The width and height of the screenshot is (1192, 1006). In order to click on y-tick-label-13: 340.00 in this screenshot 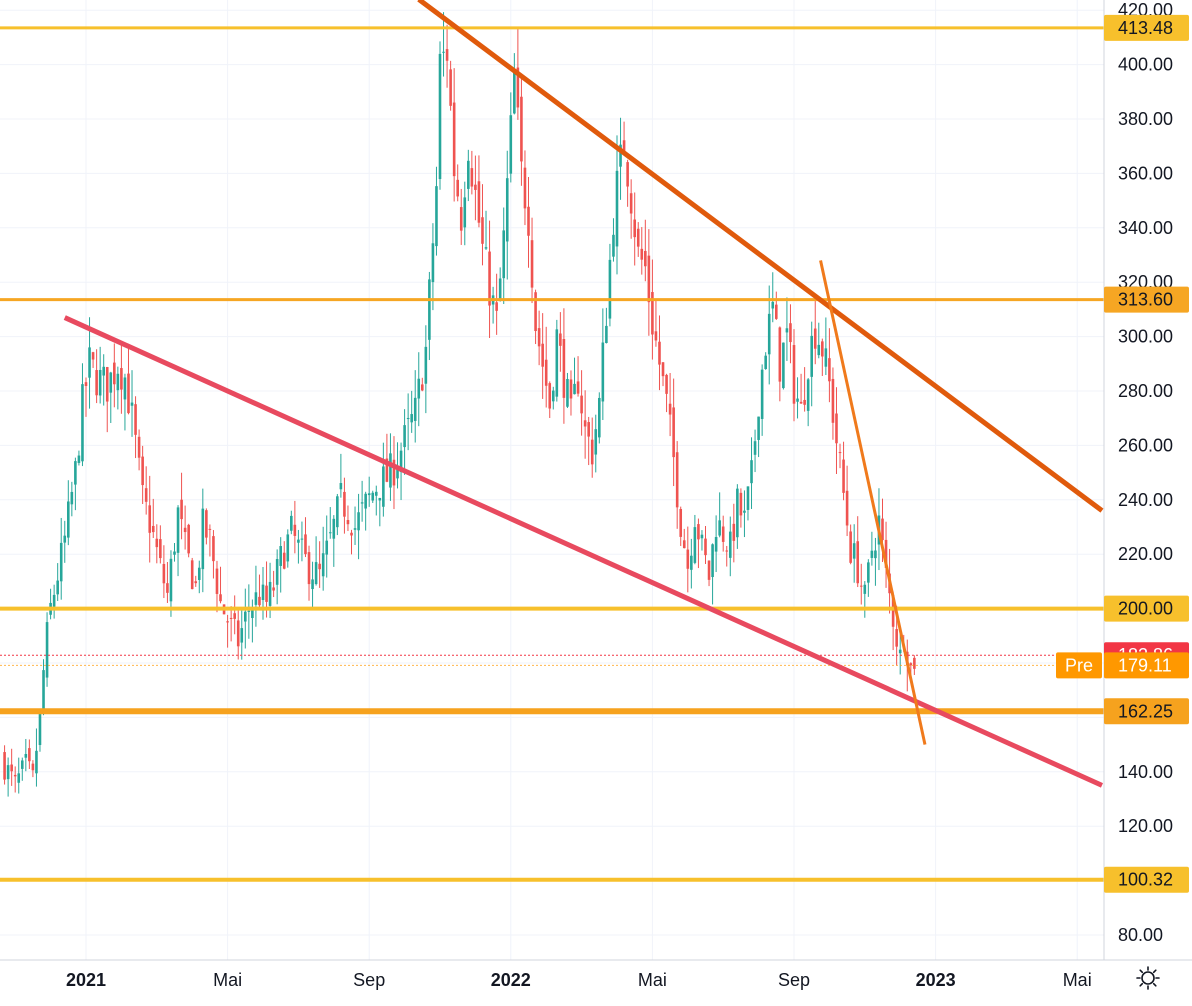, I will do `click(1145, 228)`.